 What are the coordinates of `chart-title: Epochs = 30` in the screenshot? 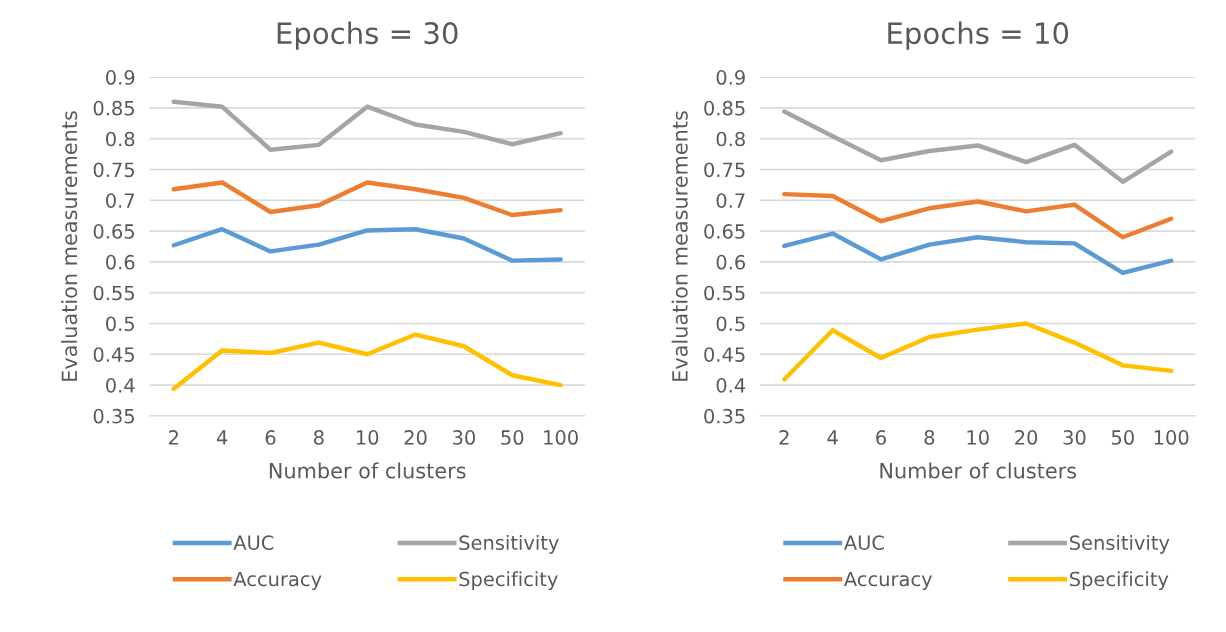 It's located at (367, 35).